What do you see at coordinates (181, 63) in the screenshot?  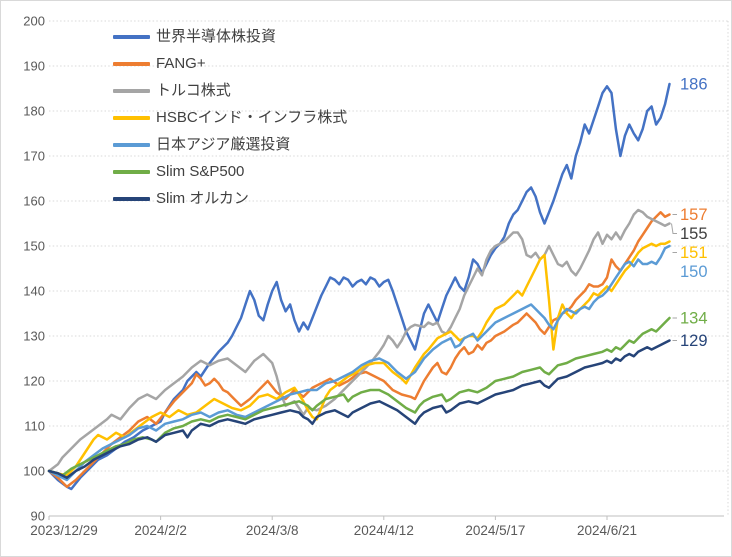 I see `legend-label-fang-plus: FANG+` at bounding box center [181, 63].